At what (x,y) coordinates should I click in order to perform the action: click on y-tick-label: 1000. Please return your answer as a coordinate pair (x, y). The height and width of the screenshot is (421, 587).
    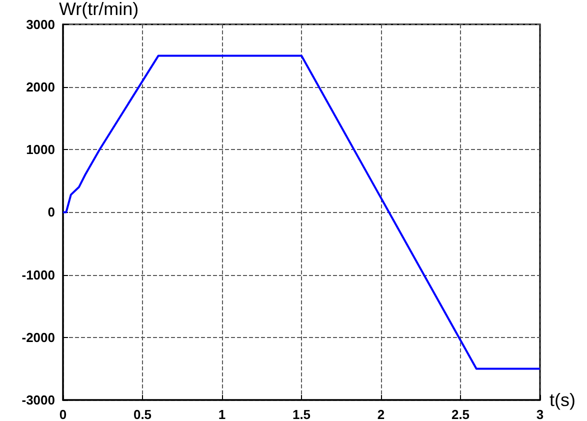
    Looking at the image, I should click on (40, 150).